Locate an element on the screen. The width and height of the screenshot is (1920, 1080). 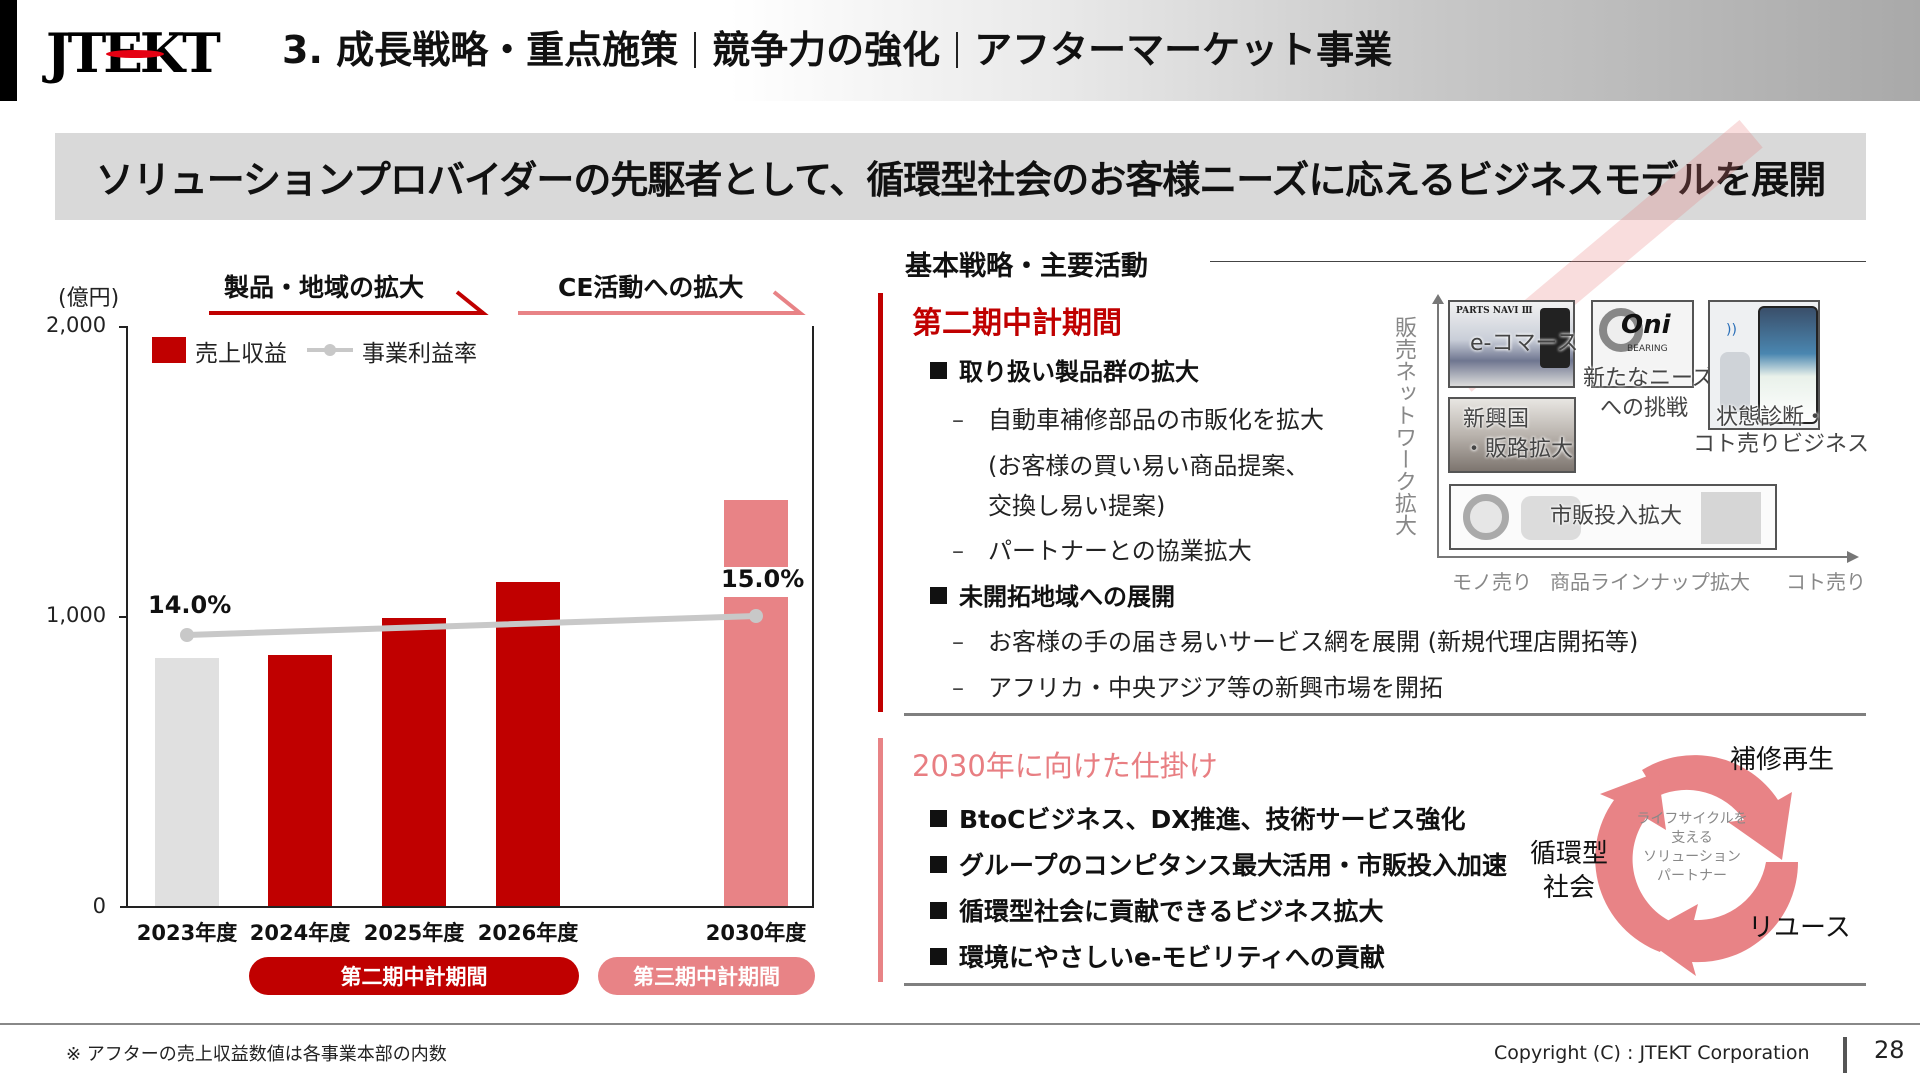
trigger-bullet: BtoCビジネス、DX推進、技術サービス強化 is located at coordinates (1198, 818).